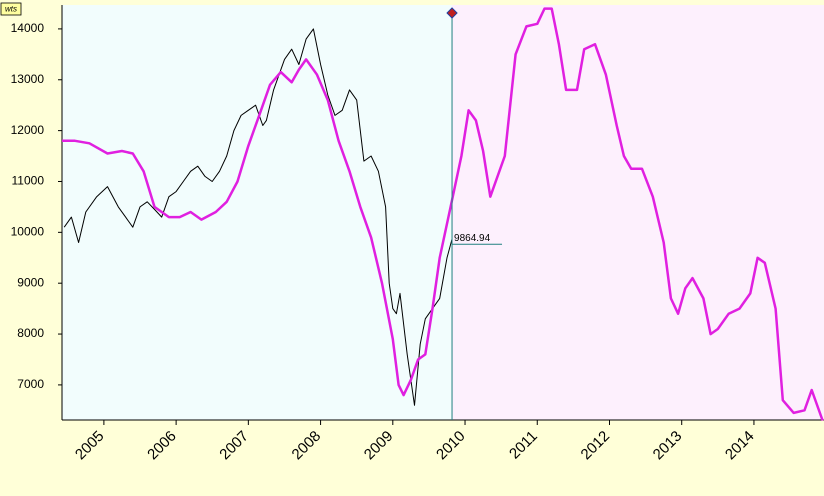 This screenshot has height=496, width=824. Describe the element at coordinates (452, 13) in the screenshot. I see `divider-handle` at that location.